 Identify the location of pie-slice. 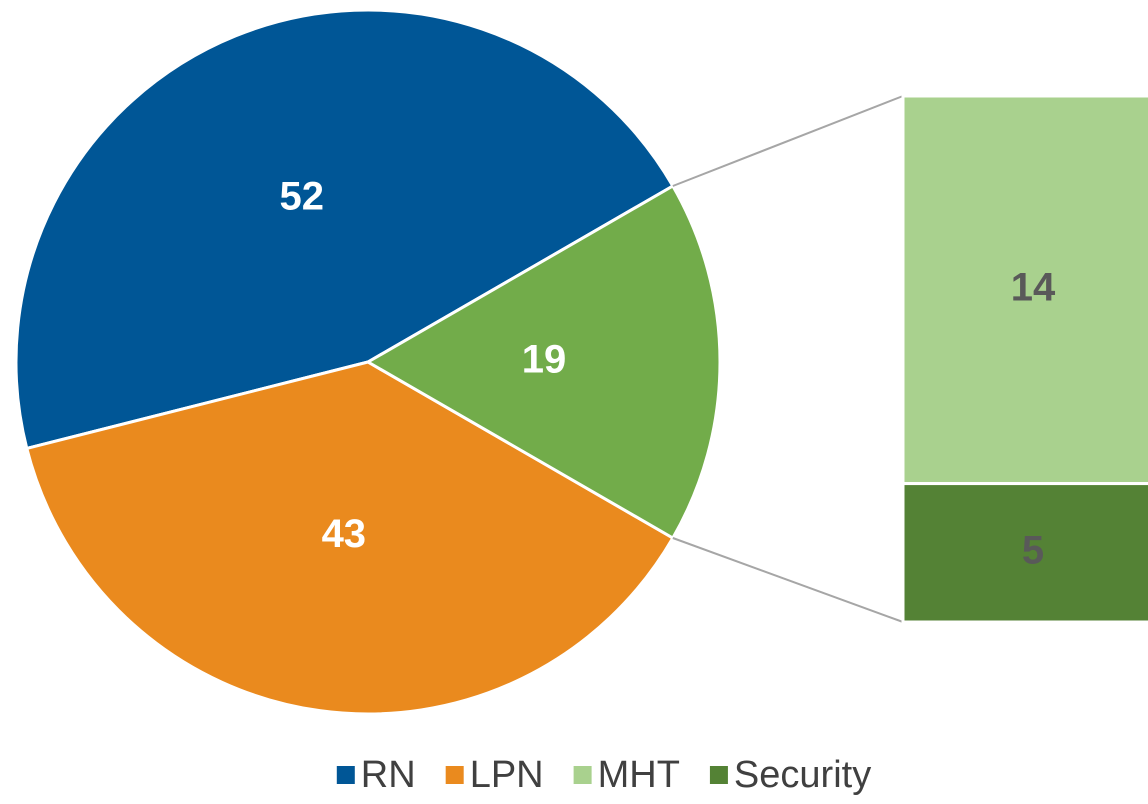
(543, 362).